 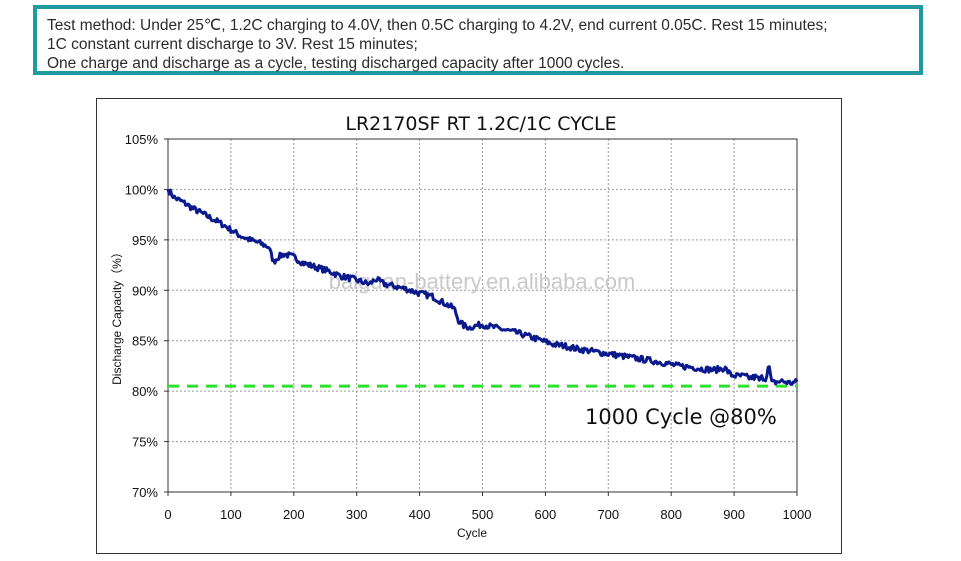 What do you see at coordinates (145, 240) in the screenshot?
I see `y-tick-label: 95%` at bounding box center [145, 240].